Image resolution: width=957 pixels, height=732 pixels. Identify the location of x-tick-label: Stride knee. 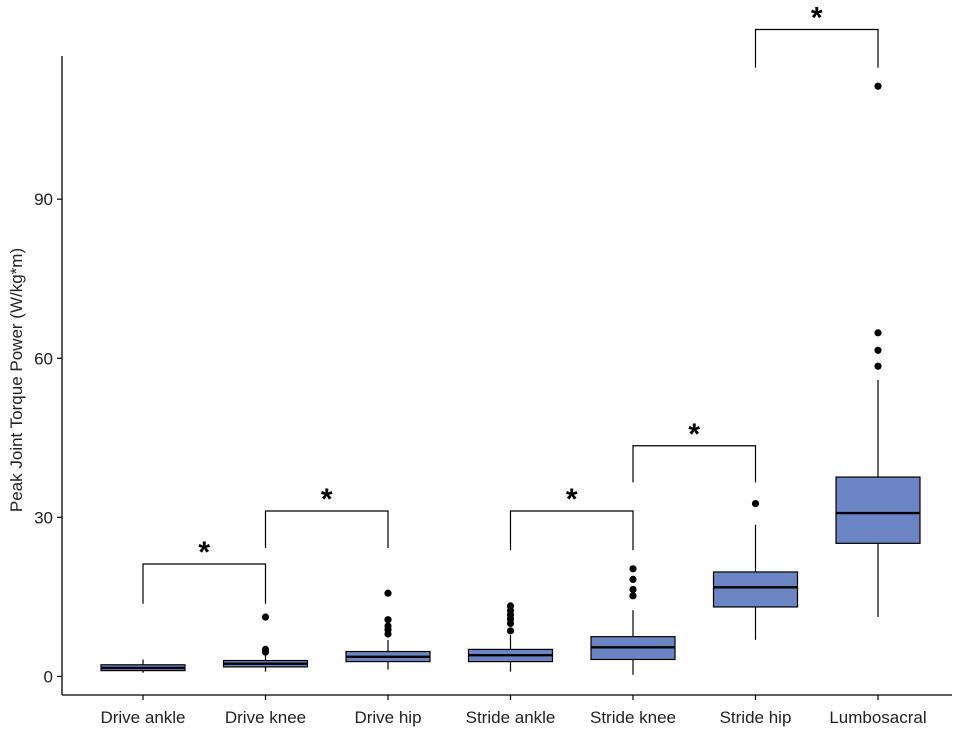
(633, 717).